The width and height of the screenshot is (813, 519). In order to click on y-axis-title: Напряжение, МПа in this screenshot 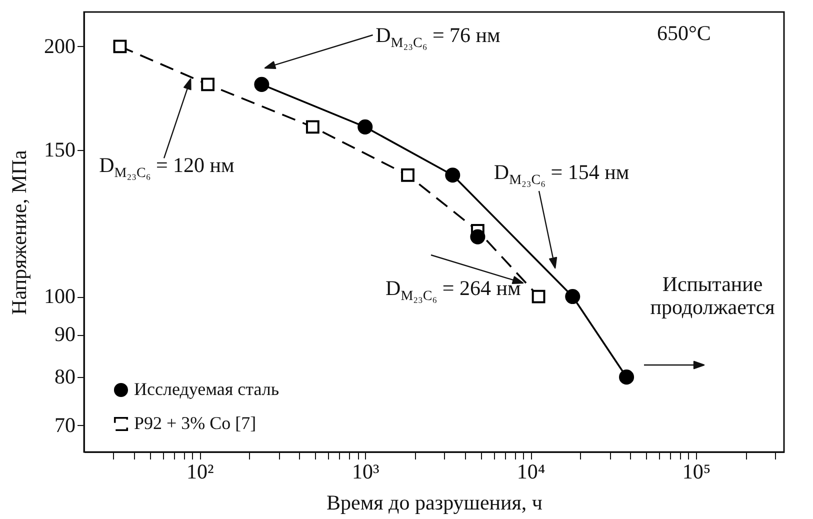, I will do `click(19, 232)`.